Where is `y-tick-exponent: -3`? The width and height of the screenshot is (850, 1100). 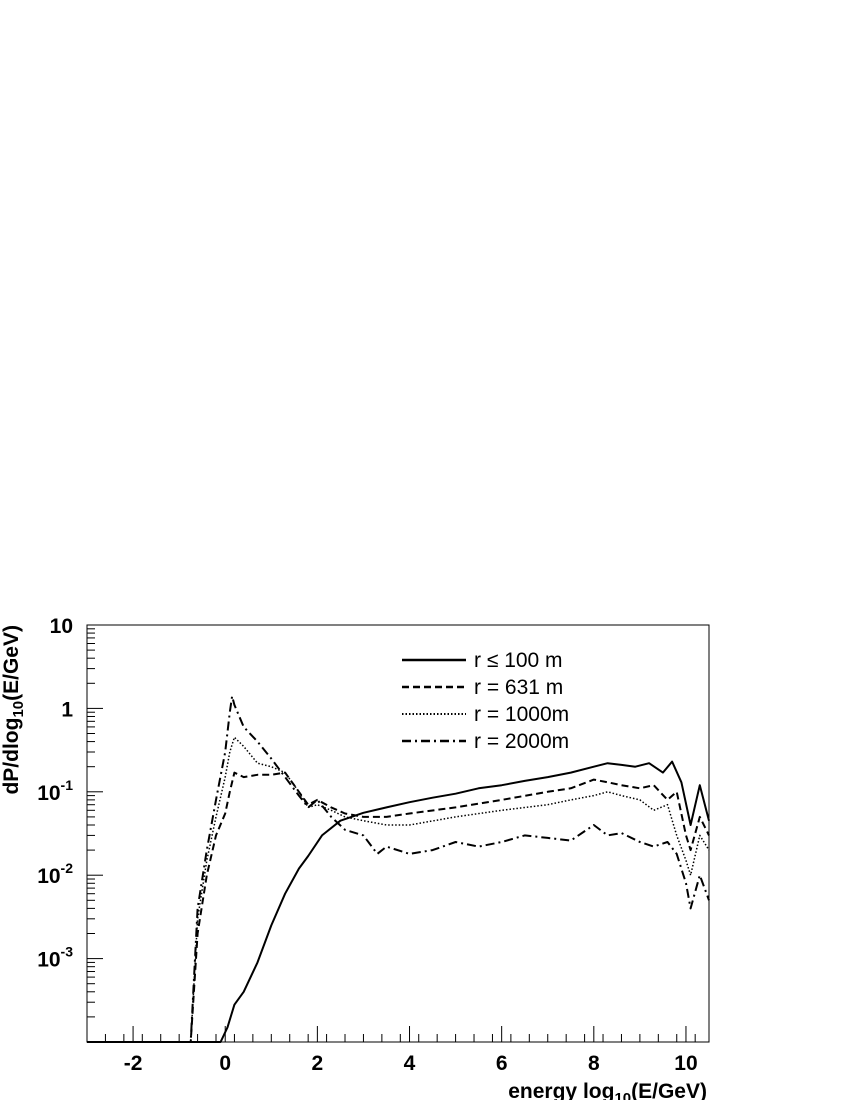 y-tick-exponent: -3 is located at coordinates (67, 952).